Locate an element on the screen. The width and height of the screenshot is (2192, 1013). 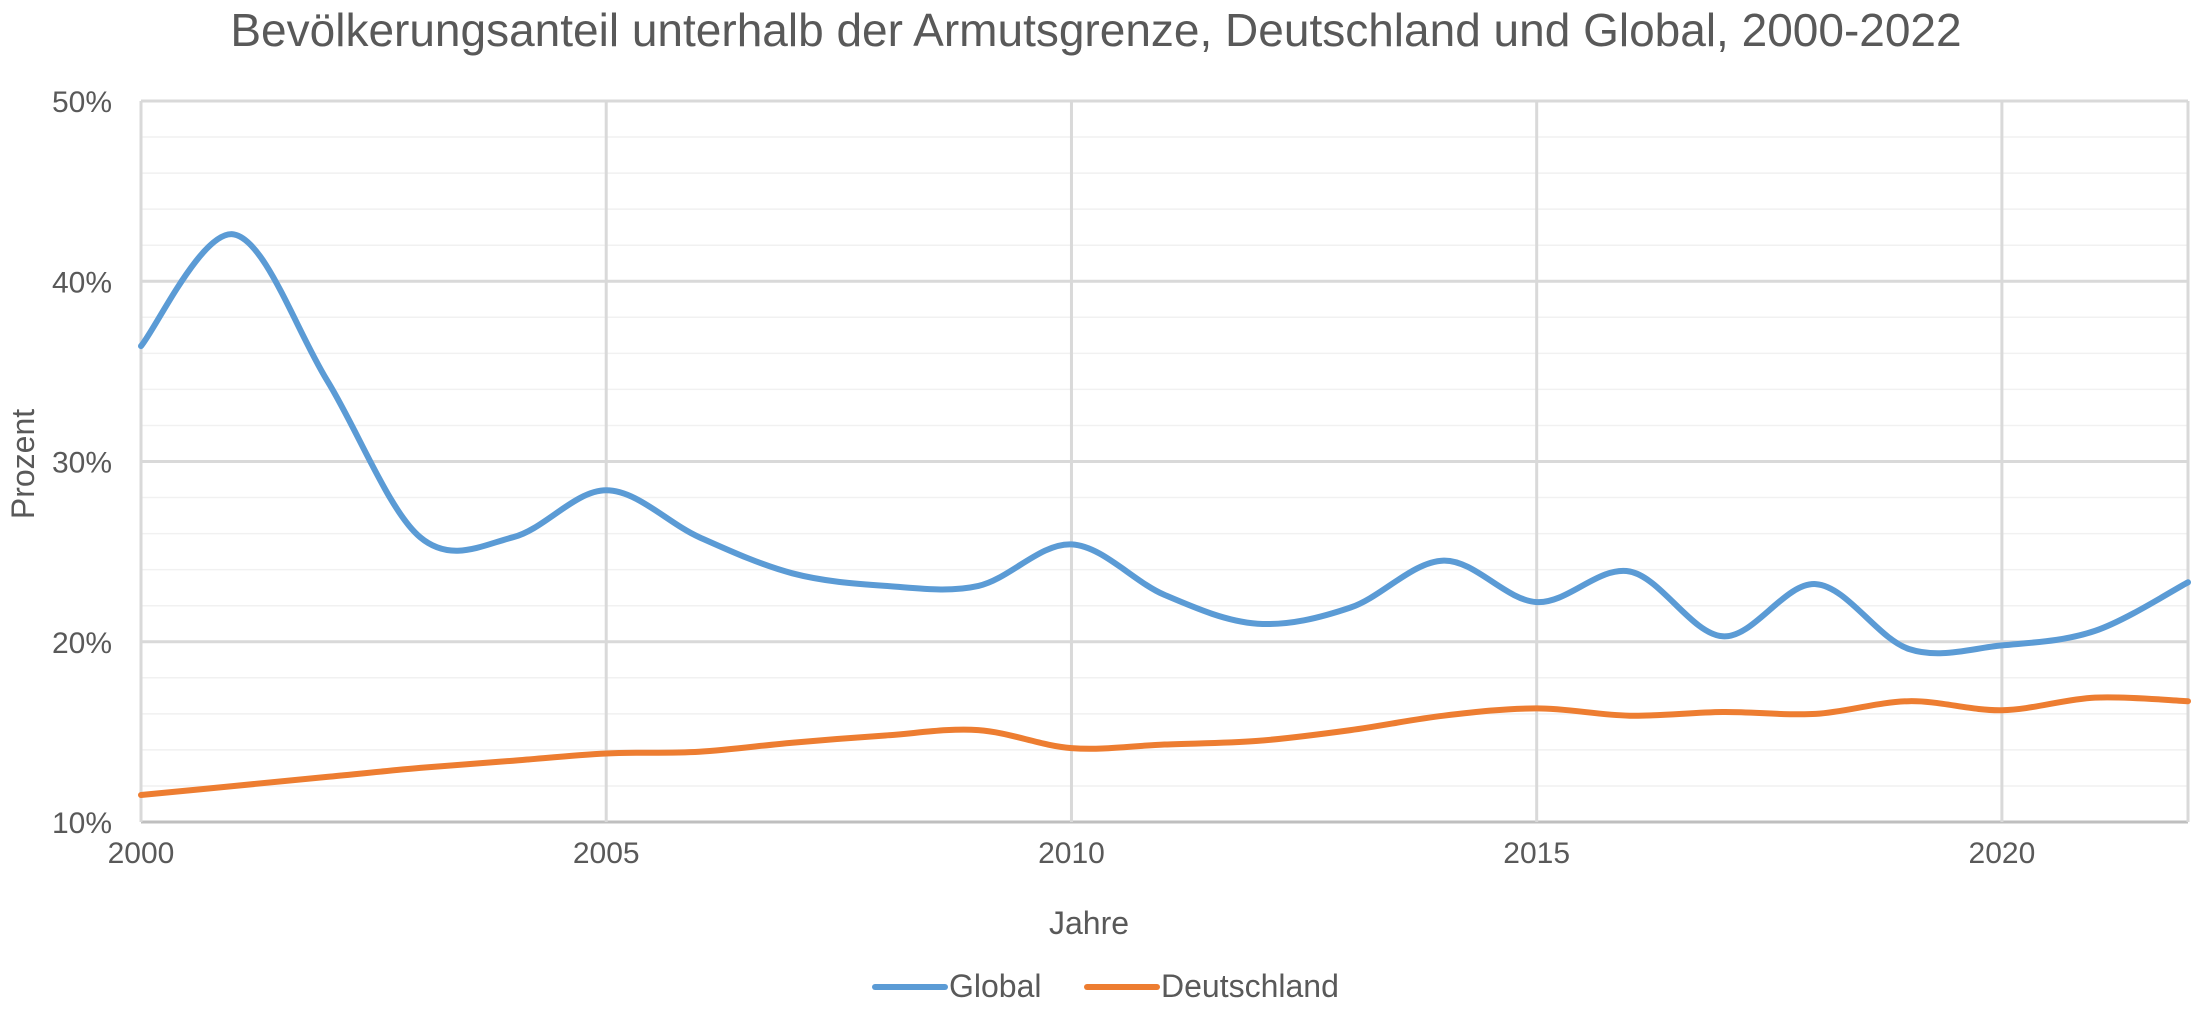
x-tick-label: 2005 is located at coordinates (606, 853).